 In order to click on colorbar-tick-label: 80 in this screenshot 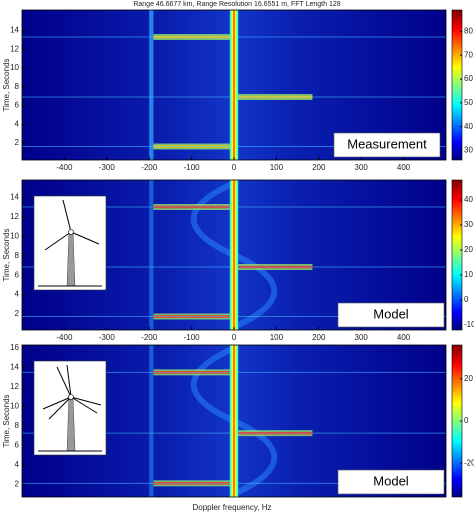, I will do `click(468, 31)`.